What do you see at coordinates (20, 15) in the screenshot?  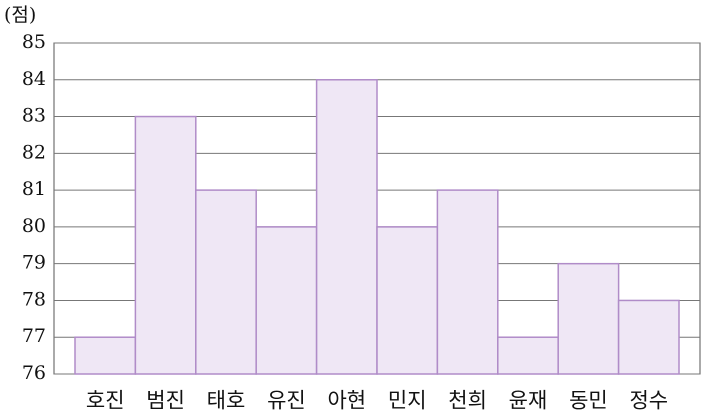 I see `y-axis-label: (점)` at bounding box center [20, 15].